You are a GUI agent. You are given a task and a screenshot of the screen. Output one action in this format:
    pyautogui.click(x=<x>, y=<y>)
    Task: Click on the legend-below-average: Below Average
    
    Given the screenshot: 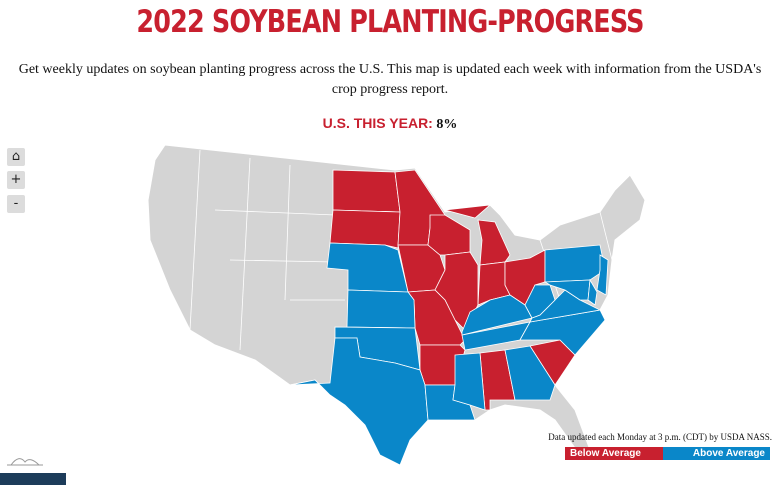 What is the action you would take?
    pyautogui.click(x=614, y=453)
    